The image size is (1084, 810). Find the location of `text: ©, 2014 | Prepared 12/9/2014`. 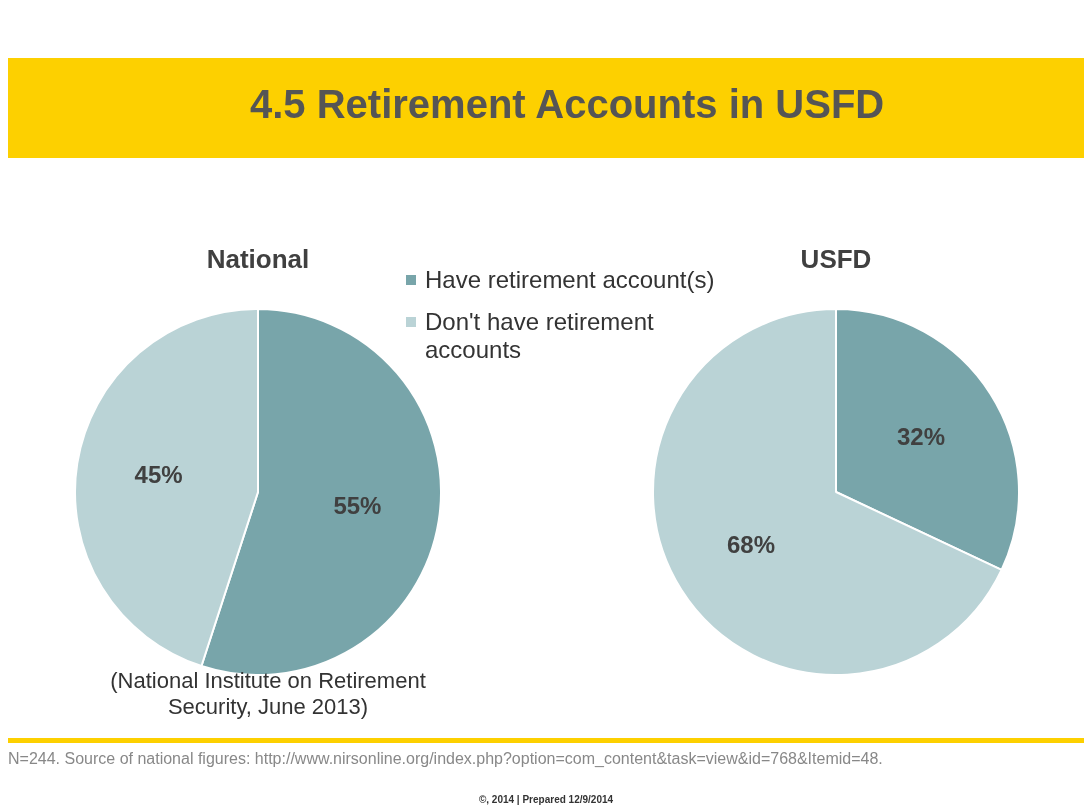

text: ©, 2014 | Prepared 12/9/2014 is located at coordinates (546, 799).